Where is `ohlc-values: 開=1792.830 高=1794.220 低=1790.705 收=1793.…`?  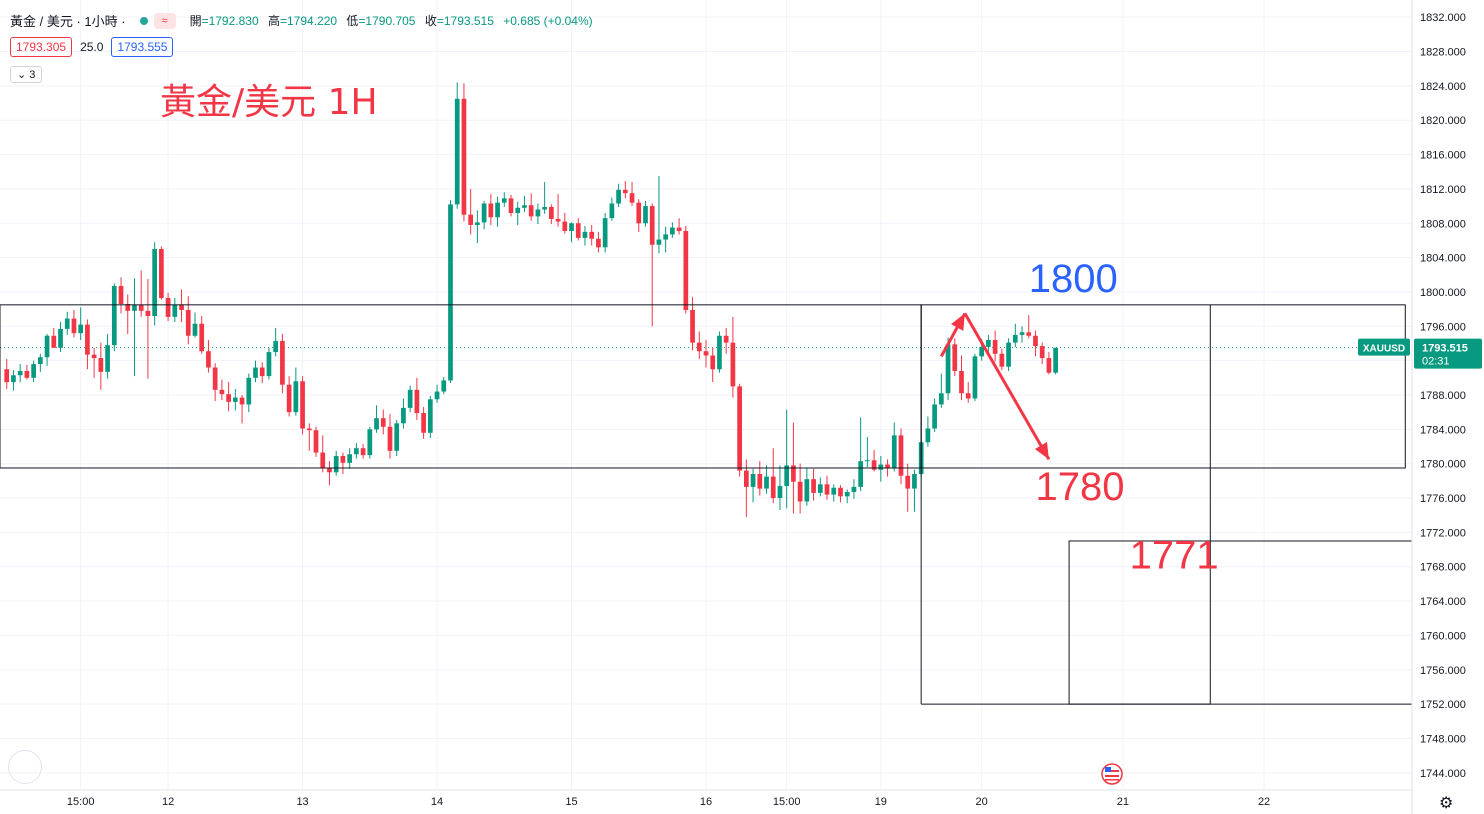
ohlc-values: 開=1792.830 高=1794.220 低=1790.705 收=1793.… is located at coordinates (391, 21).